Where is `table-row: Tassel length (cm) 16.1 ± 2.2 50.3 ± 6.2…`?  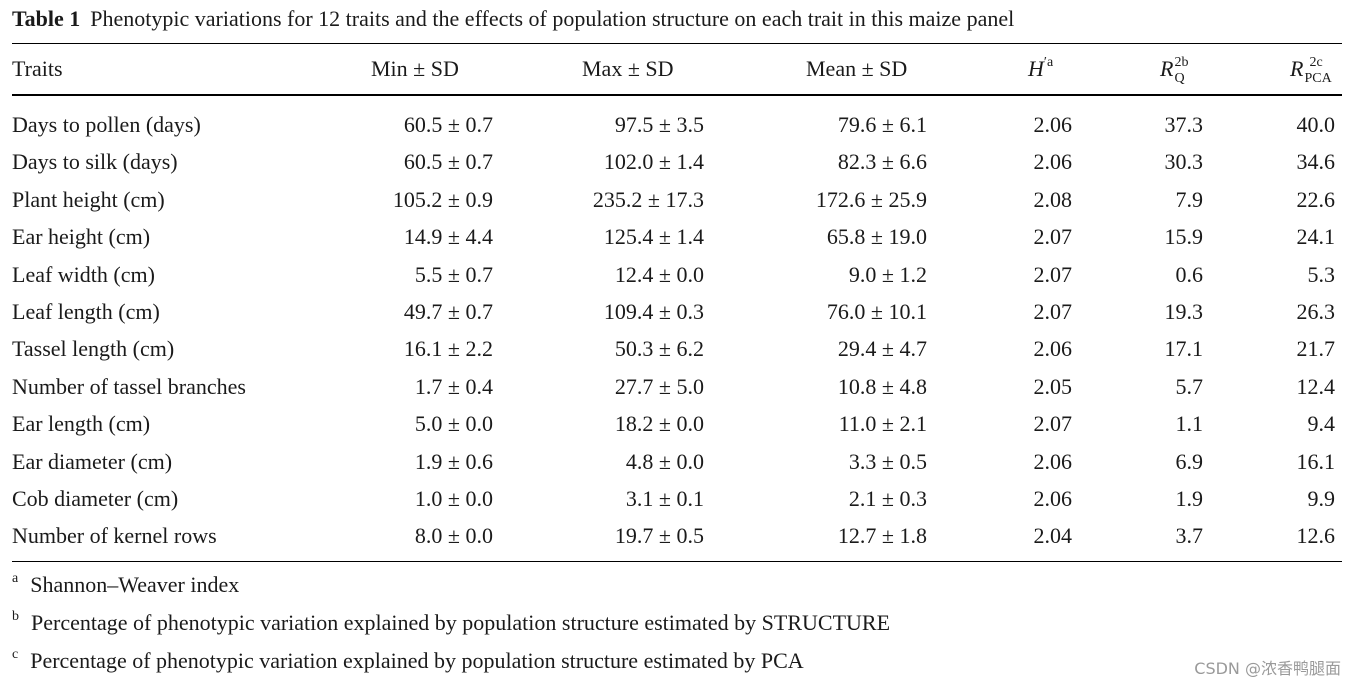
table-row: Tassel length (cm) 16.1 ± 2.2 50.3 ± 6.2… is located at coordinates (678, 354).